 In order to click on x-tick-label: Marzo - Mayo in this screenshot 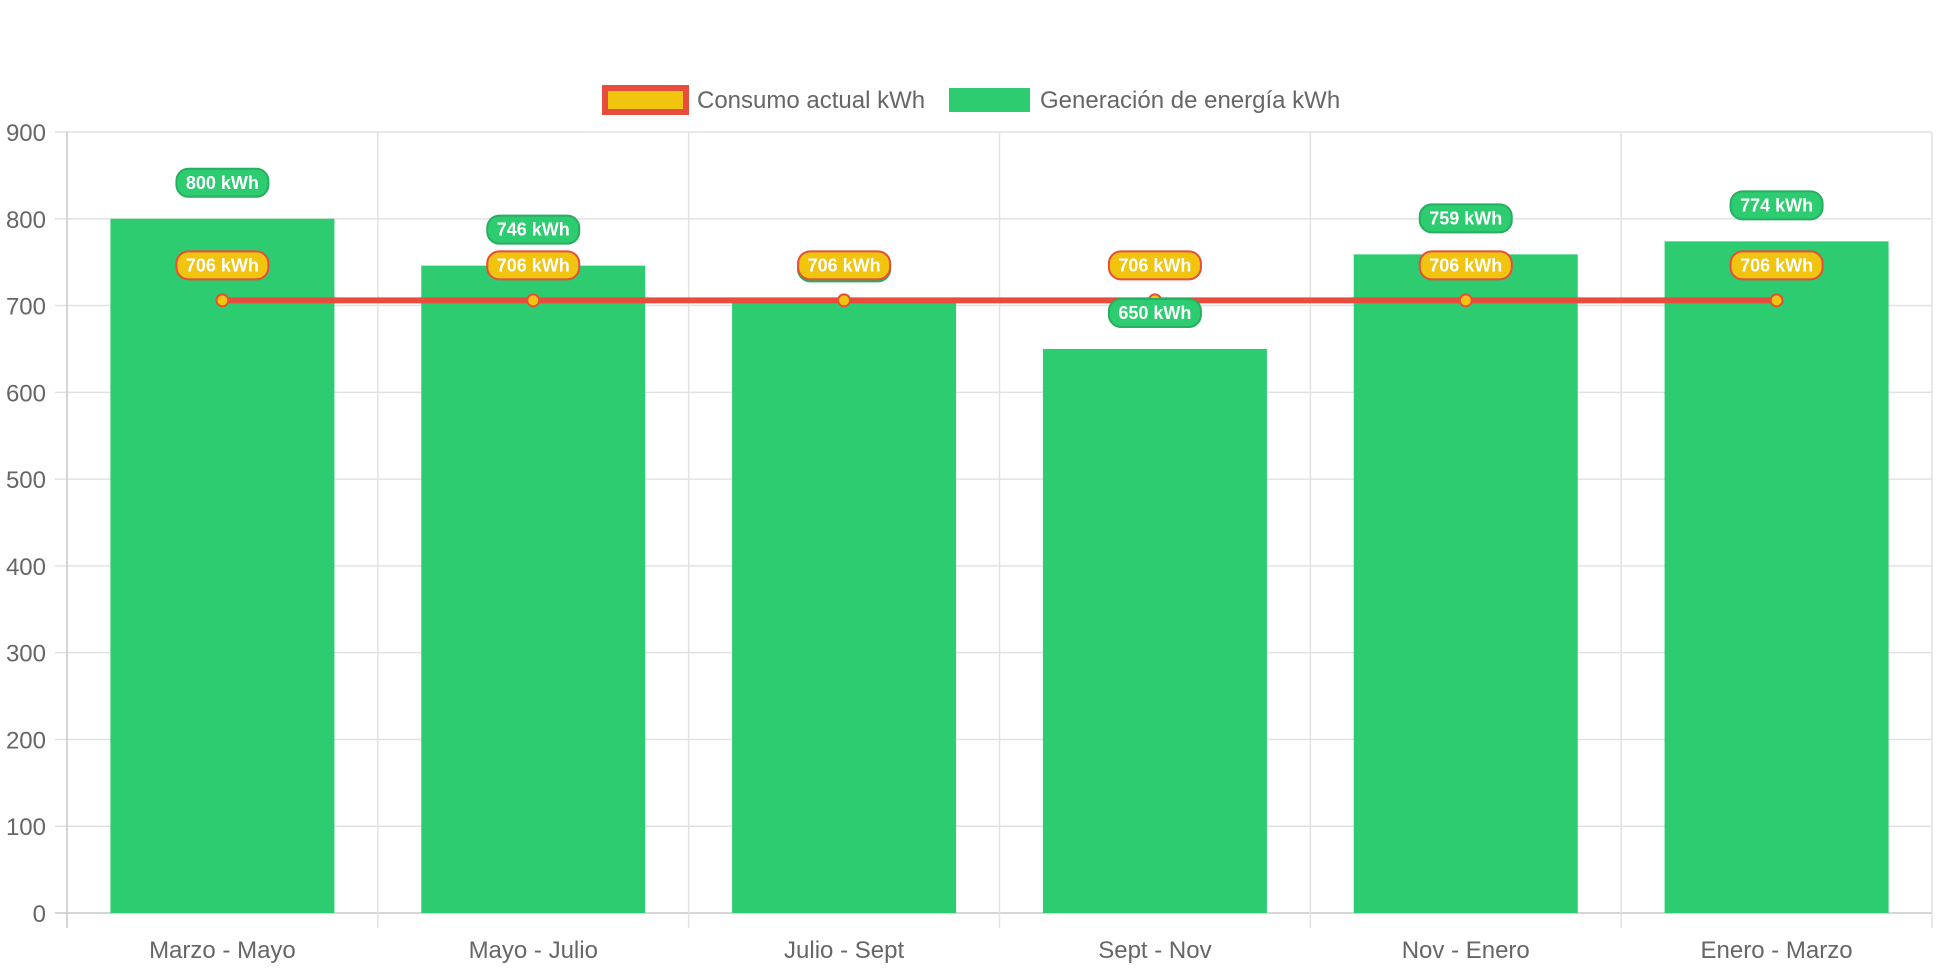, I will do `click(222, 950)`.